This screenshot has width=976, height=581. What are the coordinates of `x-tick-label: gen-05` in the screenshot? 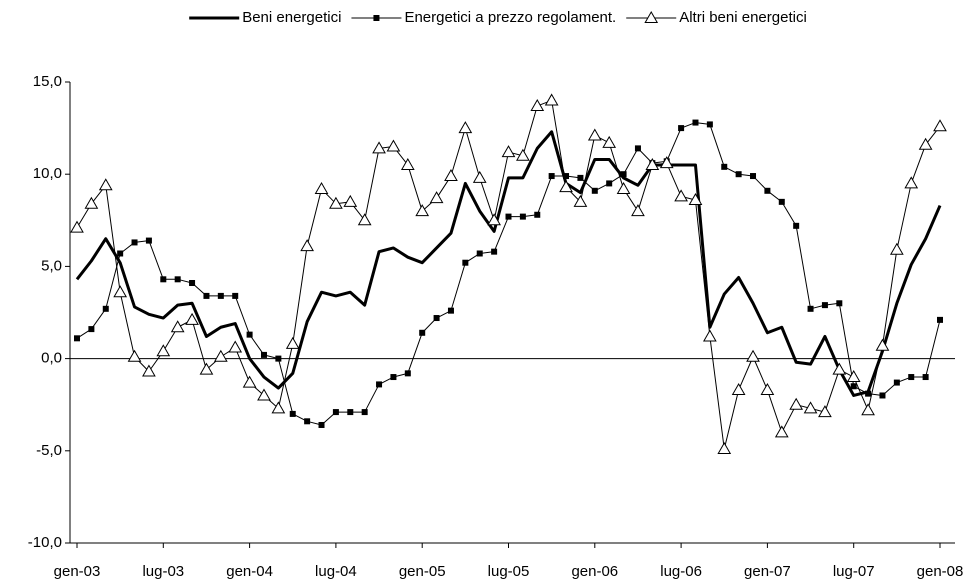 It's located at (422, 571).